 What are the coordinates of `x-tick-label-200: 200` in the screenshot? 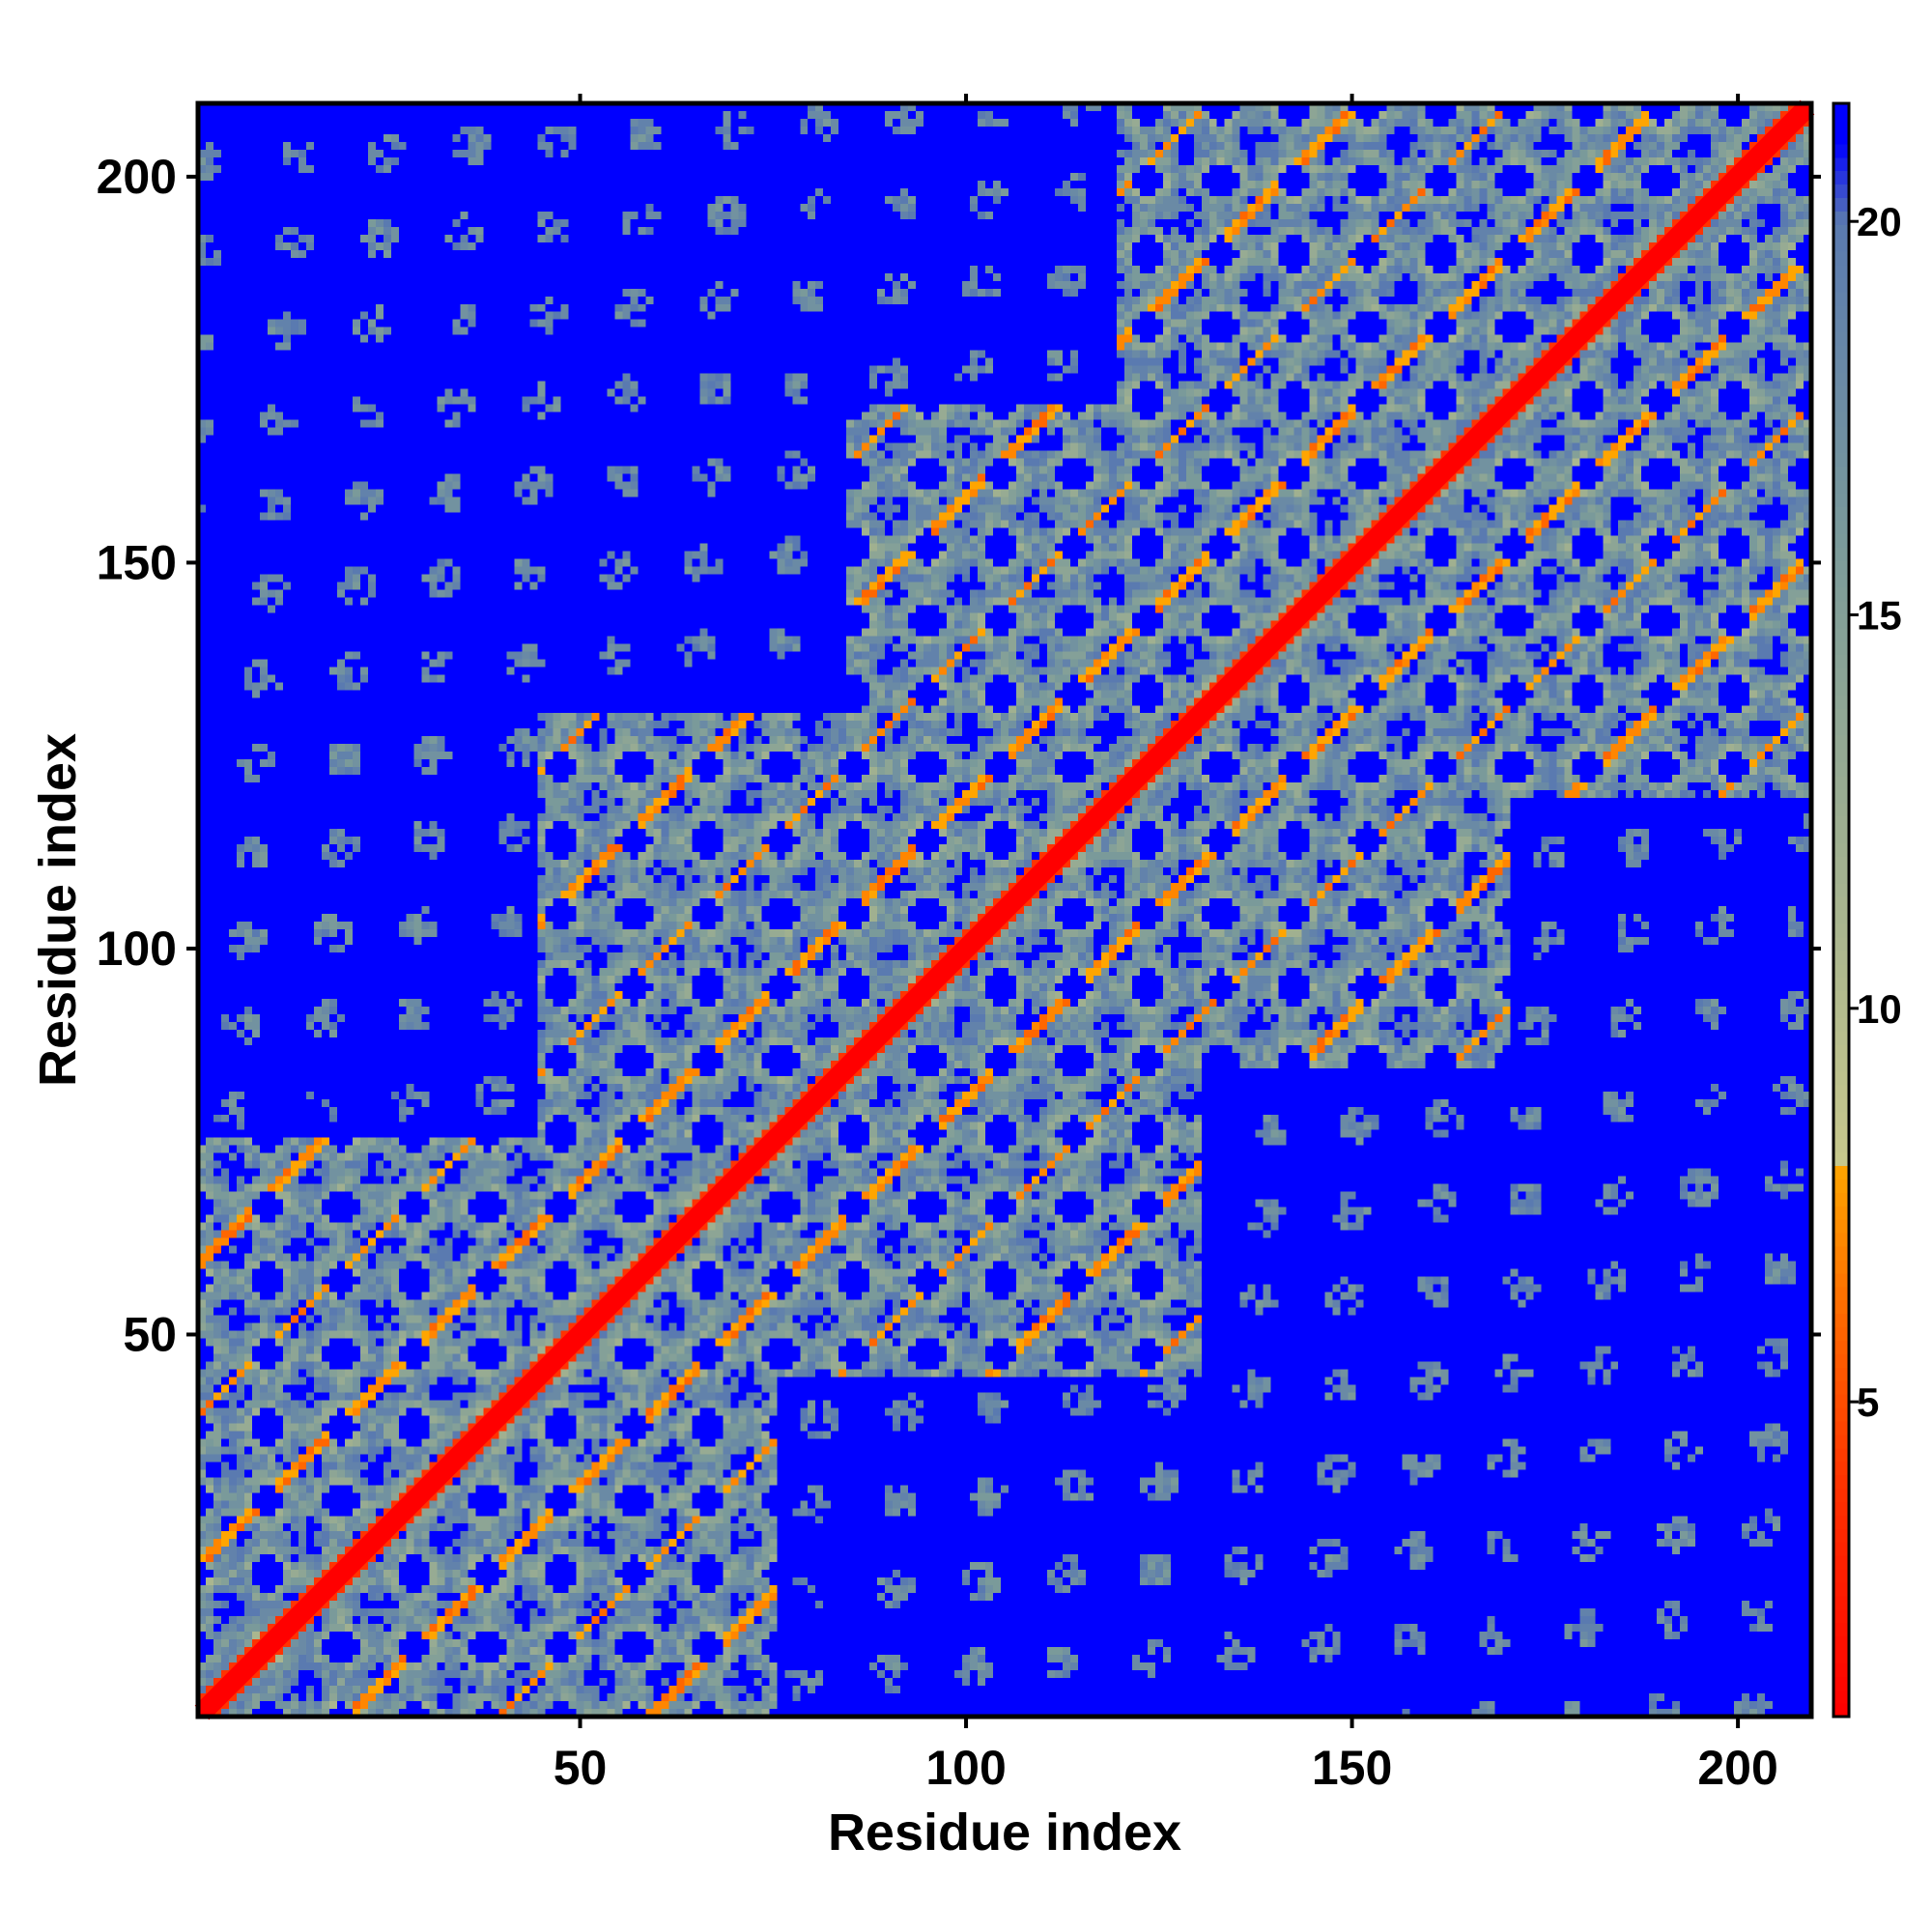 It's located at (1737, 1768).